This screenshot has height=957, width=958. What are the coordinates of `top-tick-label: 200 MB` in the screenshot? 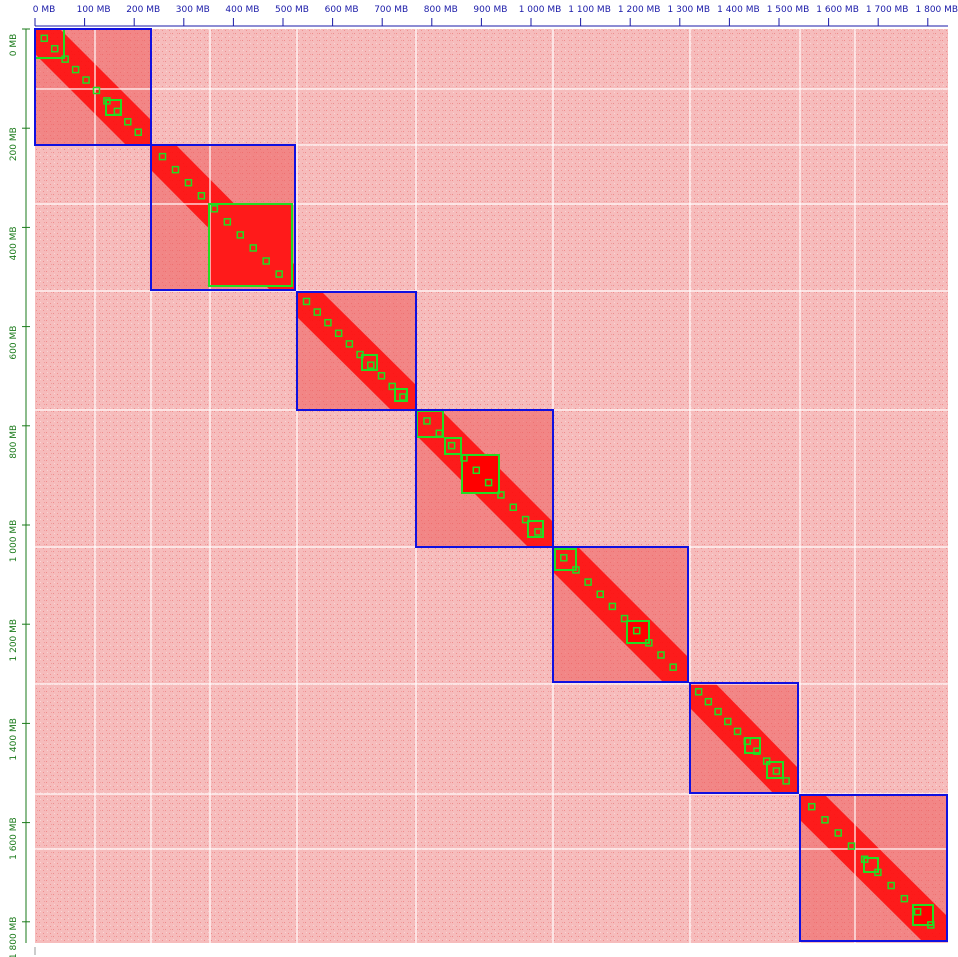 It's located at (143, 10).